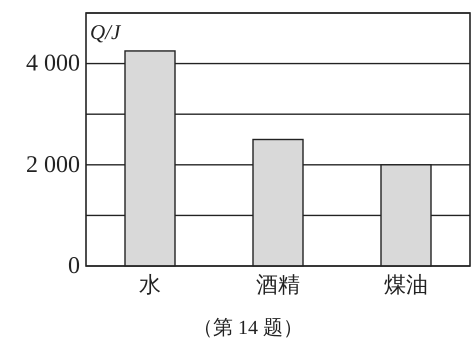 Image resolution: width=475 pixels, height=353 pixels. What do you see at coordinates (53, 165) in the screenshot?
I see `y-tick-label: 2 000` at bounding box center [53, 165].